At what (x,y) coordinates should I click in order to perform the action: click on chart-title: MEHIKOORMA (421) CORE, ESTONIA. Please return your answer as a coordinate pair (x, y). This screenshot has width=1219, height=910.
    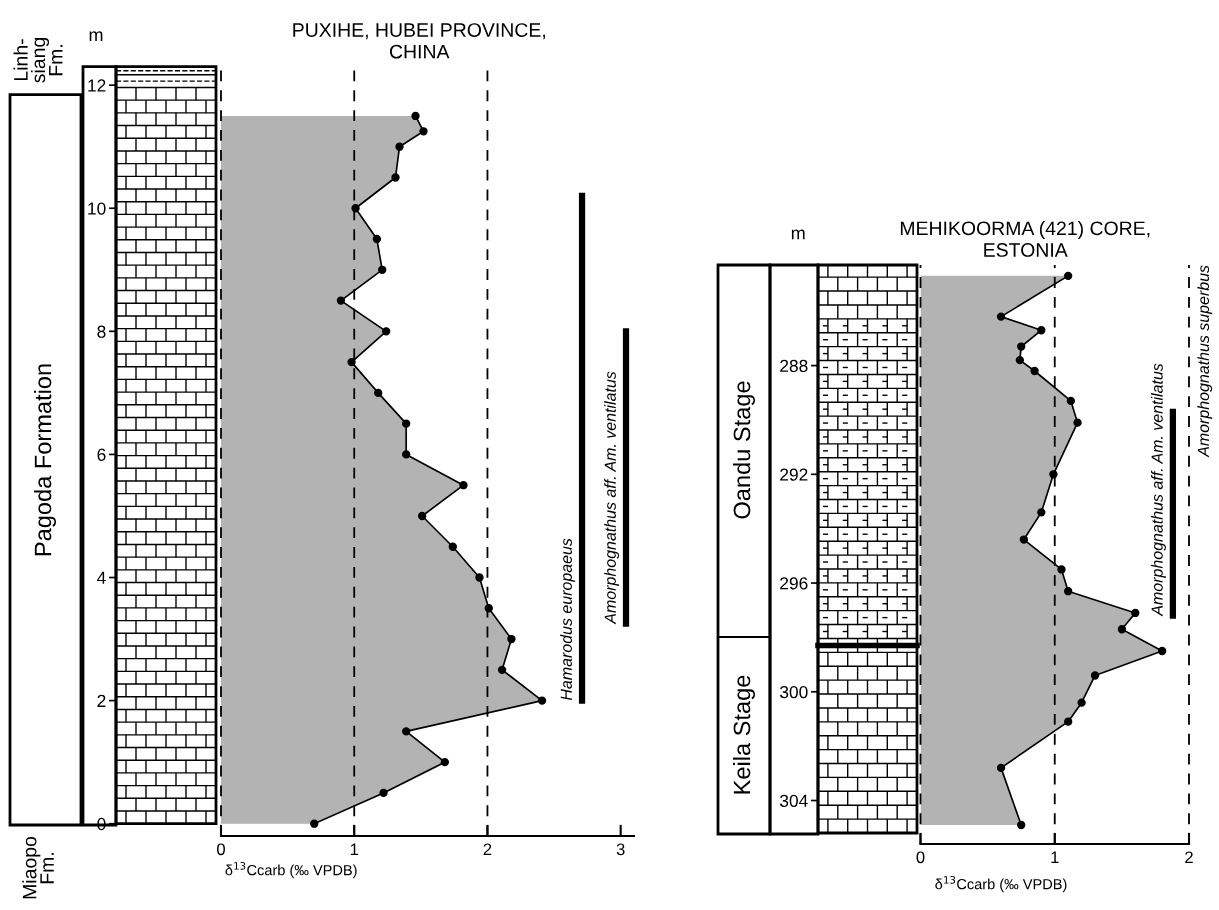
    Looking at the image, I should click on (1025, 238).